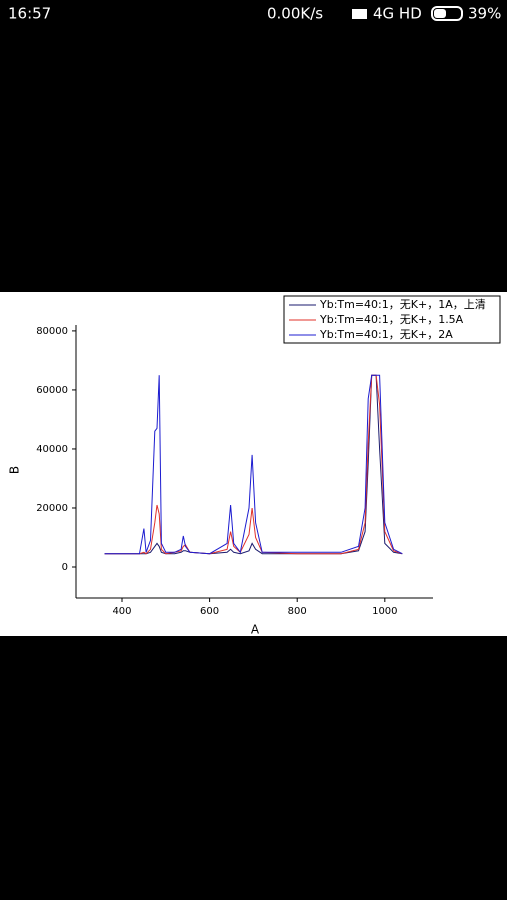 The height and width of the screenshot is (900, 507). What do you see at coordinates (52, 390) in the screenshot?
I see `y-tick-label: 60000` at bounding box center [52, 390].